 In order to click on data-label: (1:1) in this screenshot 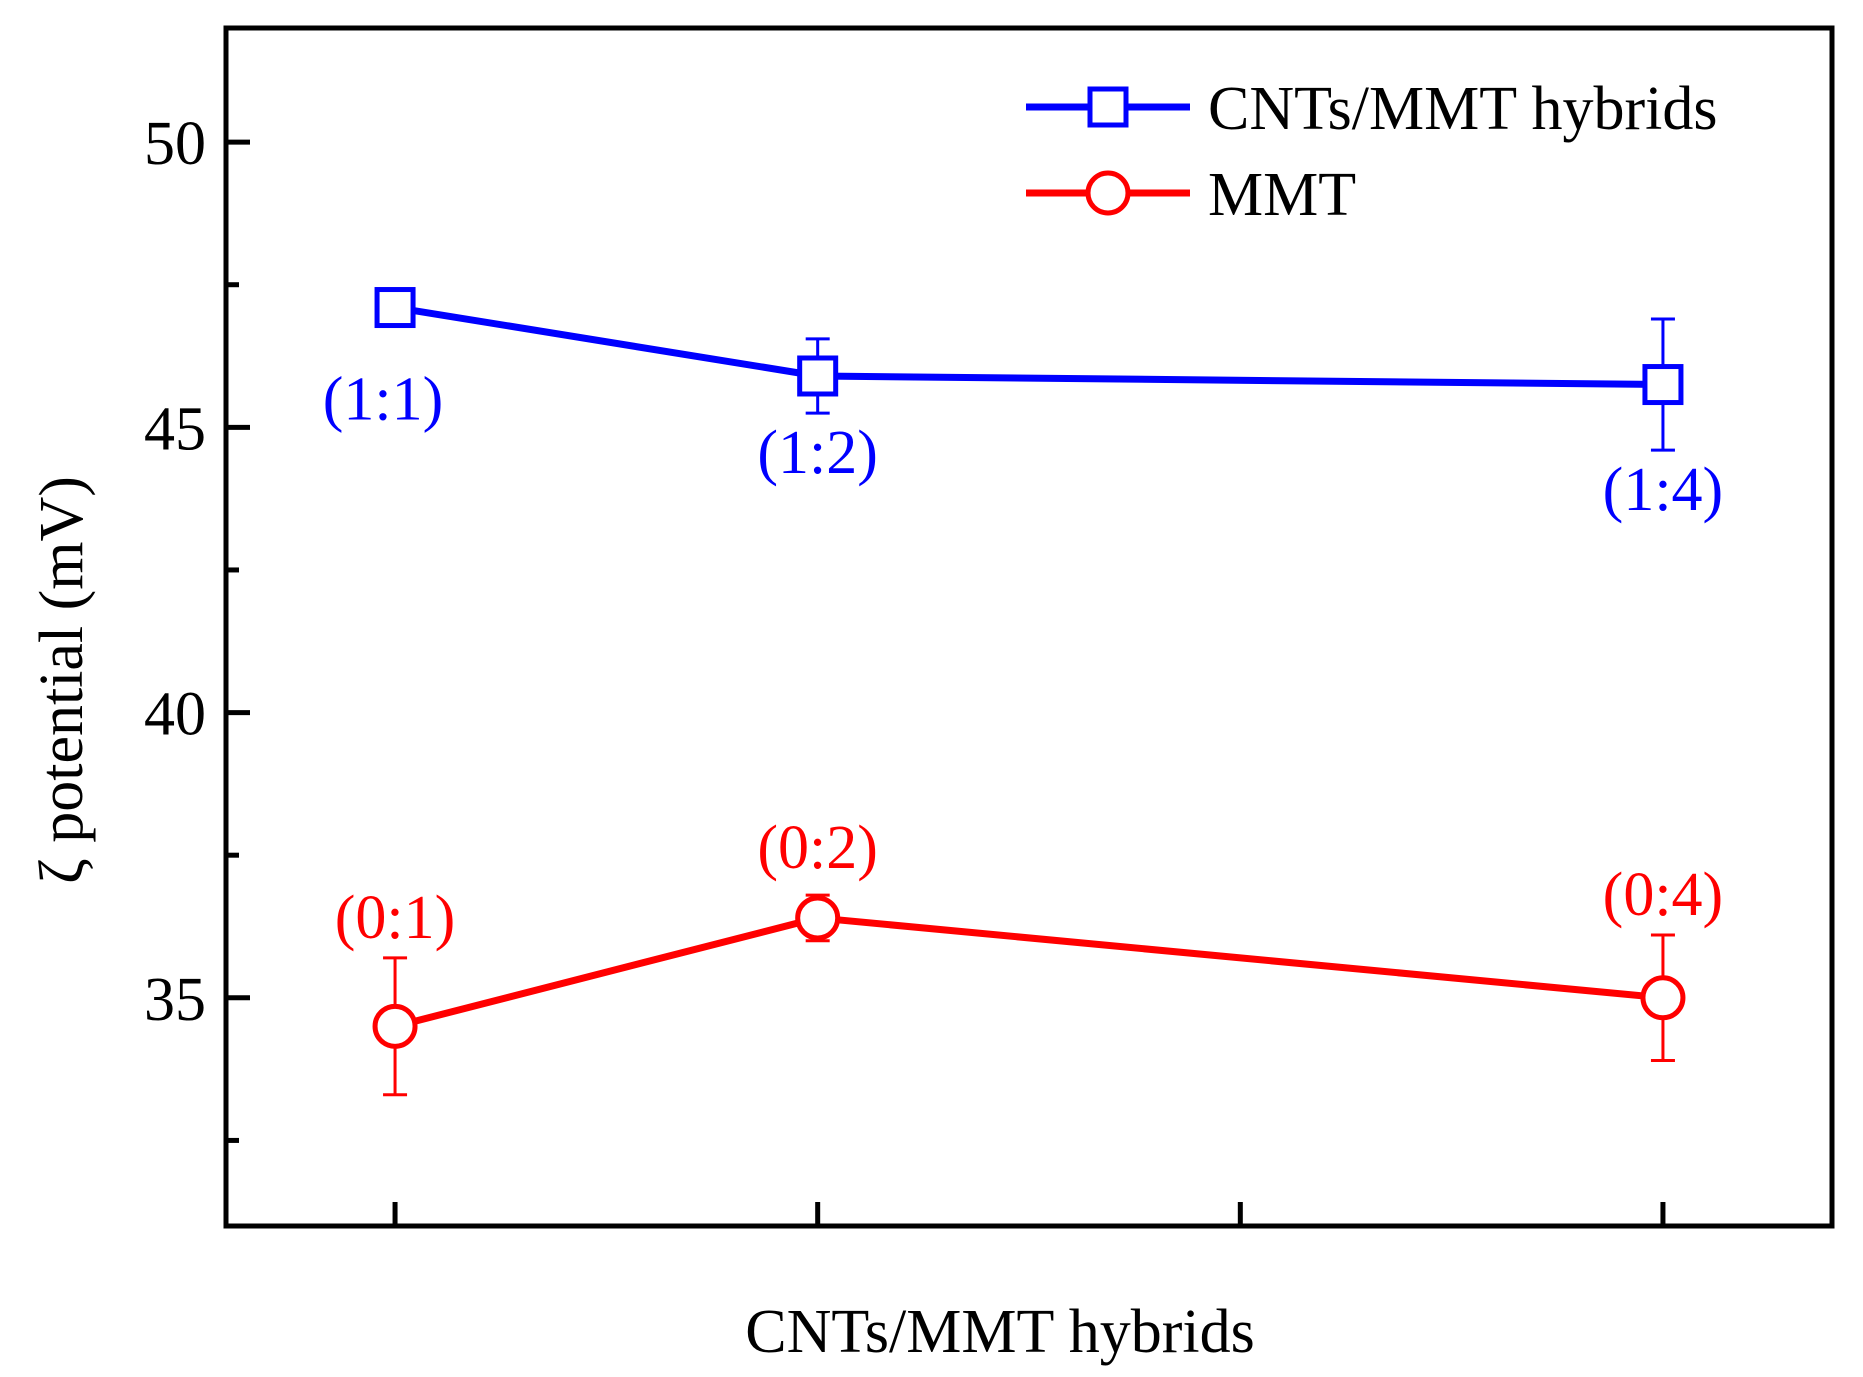, I will do `click(383, 400)`.